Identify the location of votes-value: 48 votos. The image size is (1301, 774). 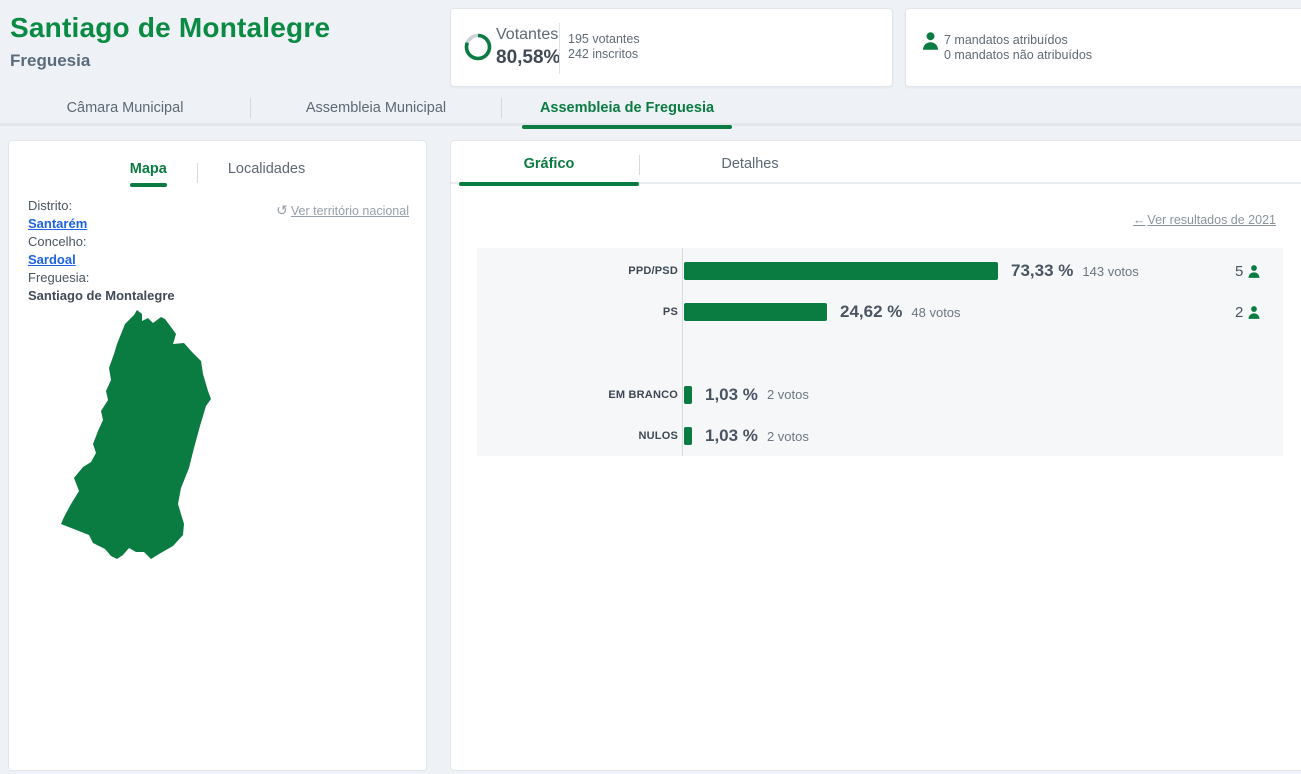
(936, 312).